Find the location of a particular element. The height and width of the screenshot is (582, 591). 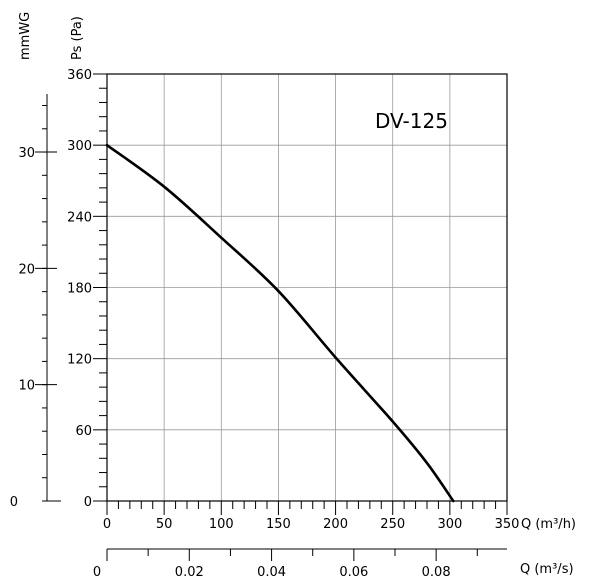

y-tick-labels: 0 60 120 180 240 300 360 is located at coordinates (79, 289).